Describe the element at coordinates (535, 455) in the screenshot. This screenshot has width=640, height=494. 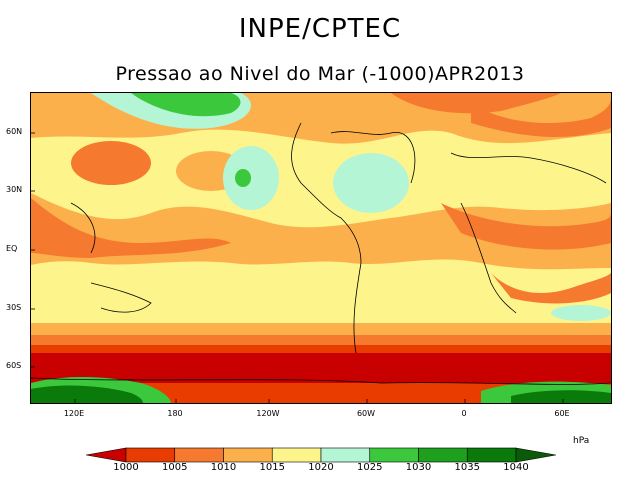
I see `colorbar-arrow-high` at that location.